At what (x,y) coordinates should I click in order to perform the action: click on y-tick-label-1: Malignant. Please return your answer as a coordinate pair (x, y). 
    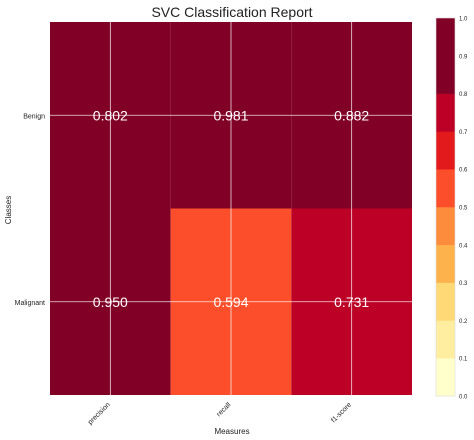
    Looking at the image, I should click on (30, 303).